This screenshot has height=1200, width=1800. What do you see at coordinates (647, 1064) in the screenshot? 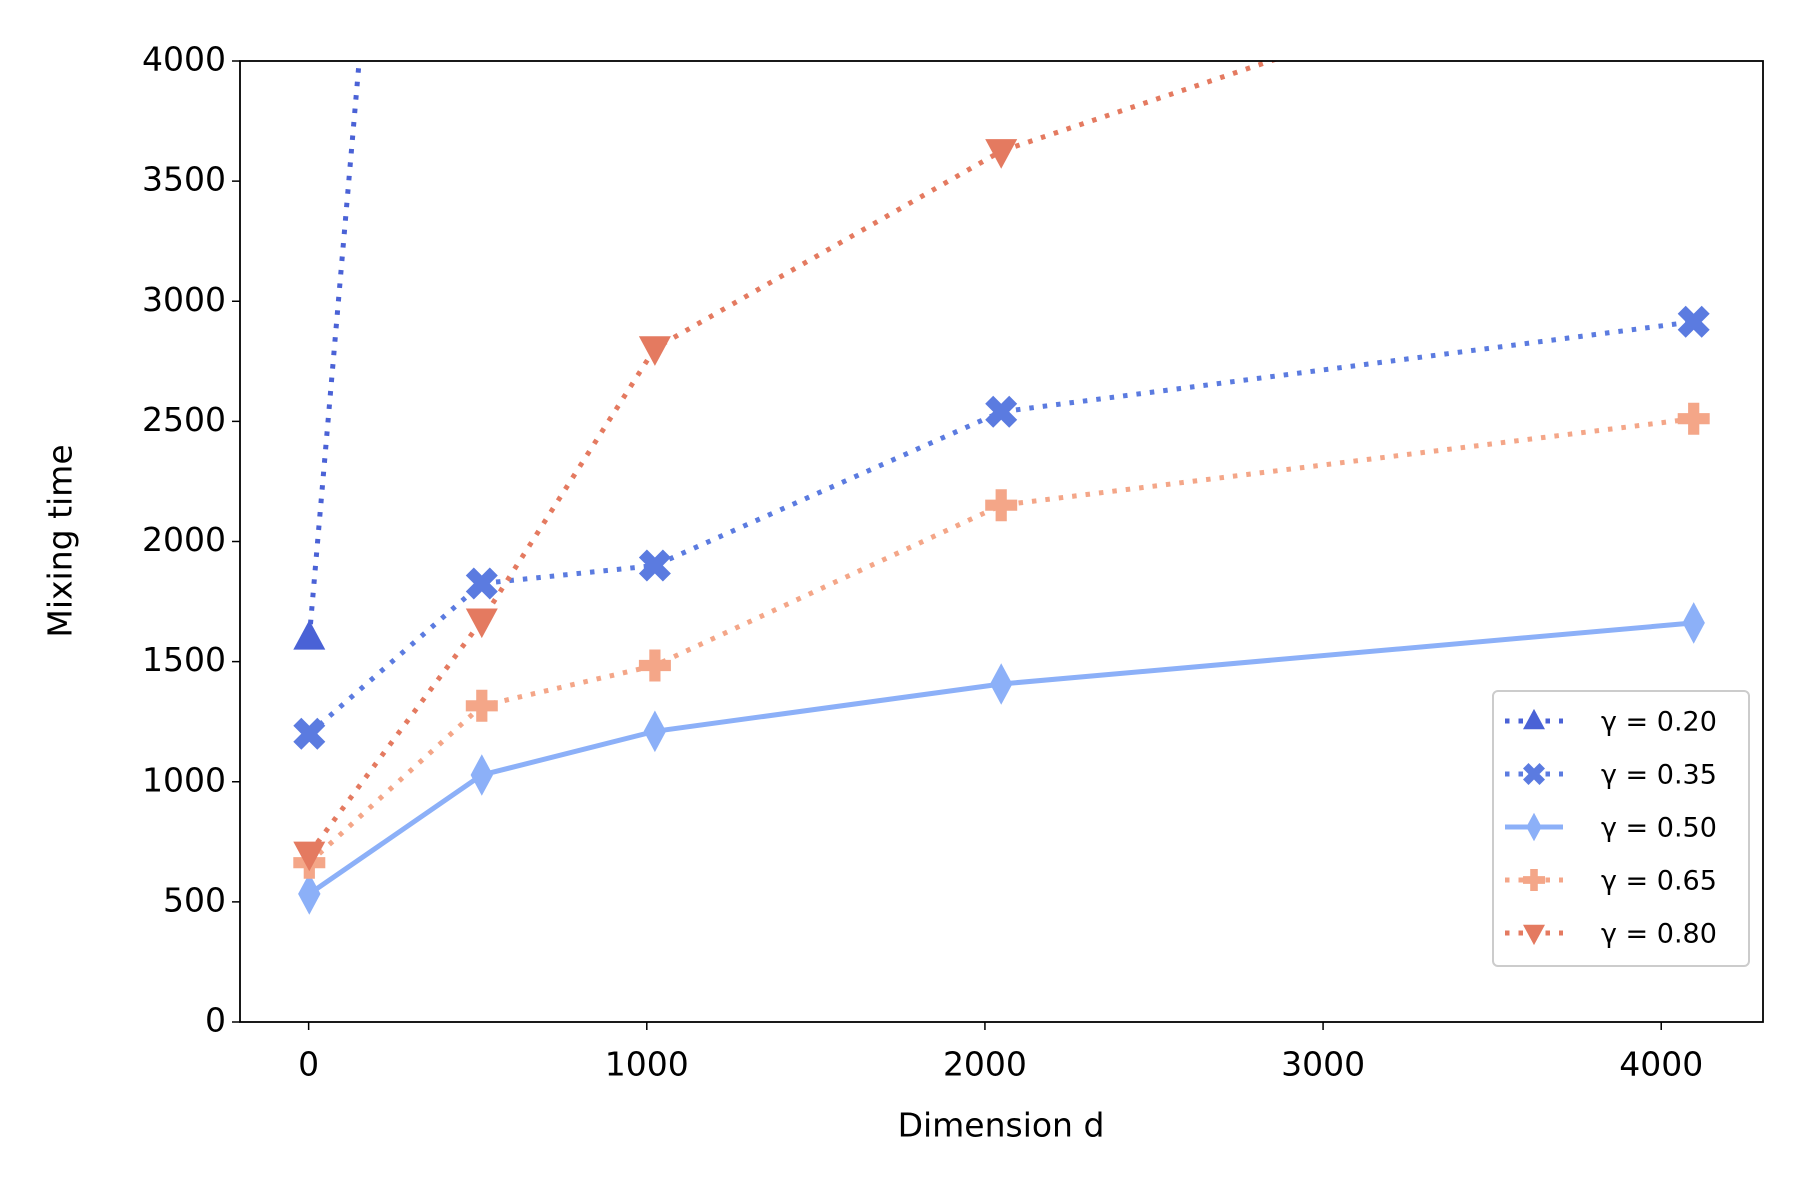
I see `x-tick-label: 1000` at bounding box center [647, 1064].